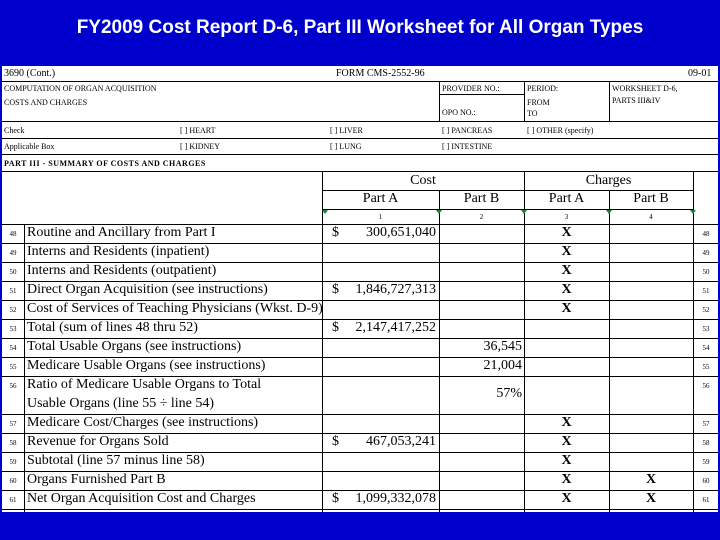 This screenshot has height=540, width=720. I want to click on line-number-right: 51, so click(706, 291).